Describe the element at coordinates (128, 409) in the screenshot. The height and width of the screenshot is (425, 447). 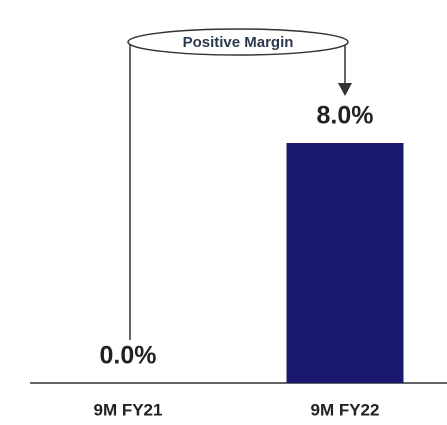
I see `x-tick-label: 9M FY21` at that location.